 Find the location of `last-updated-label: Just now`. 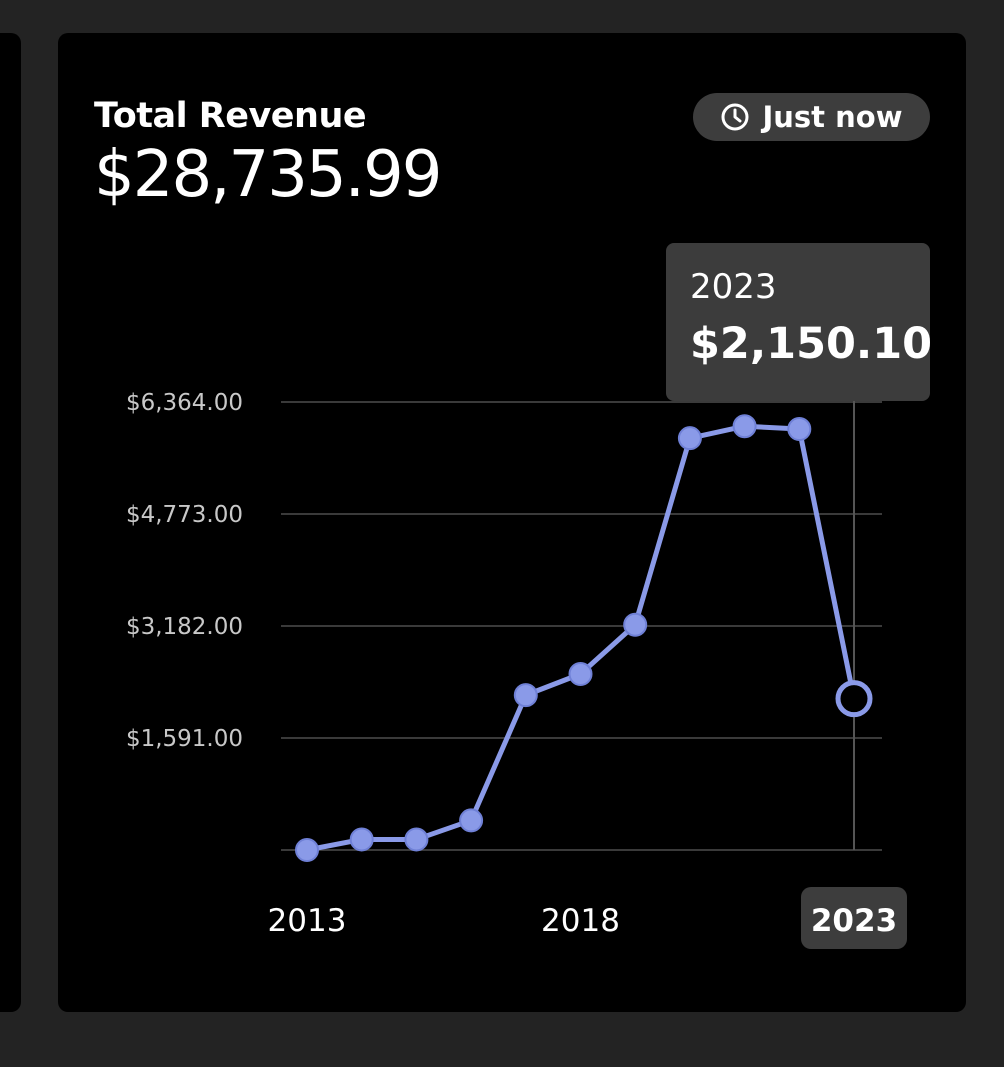

last-updated-label: Just now is located at coordinates (832, 117).